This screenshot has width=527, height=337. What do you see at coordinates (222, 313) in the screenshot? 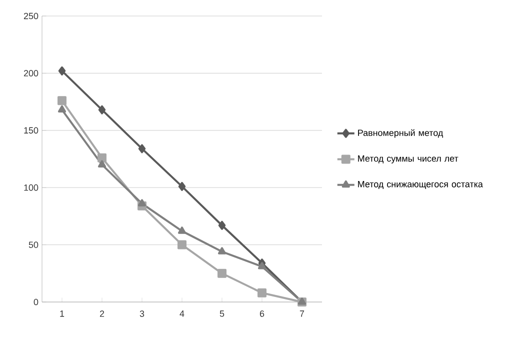
I see `x-tick-label: 5` at bounding box center [222, 313].